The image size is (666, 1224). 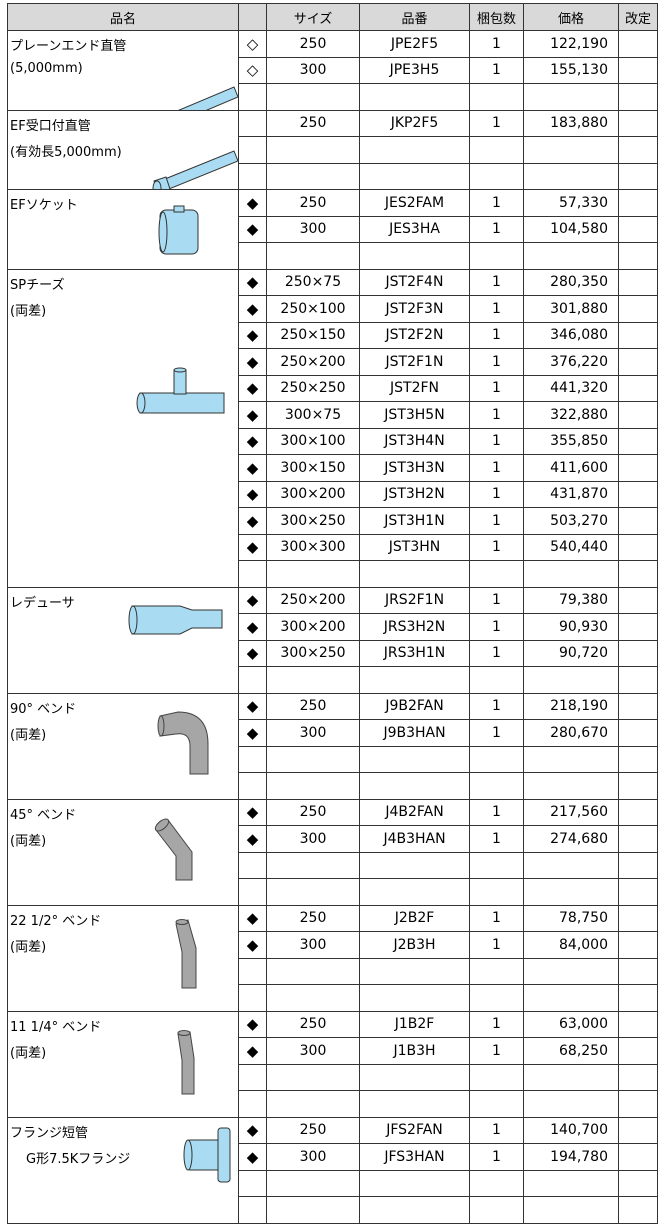 I want to click on table-row: ◇ 300 JPE3H5 1 155,130, so click(x=333, y=70).